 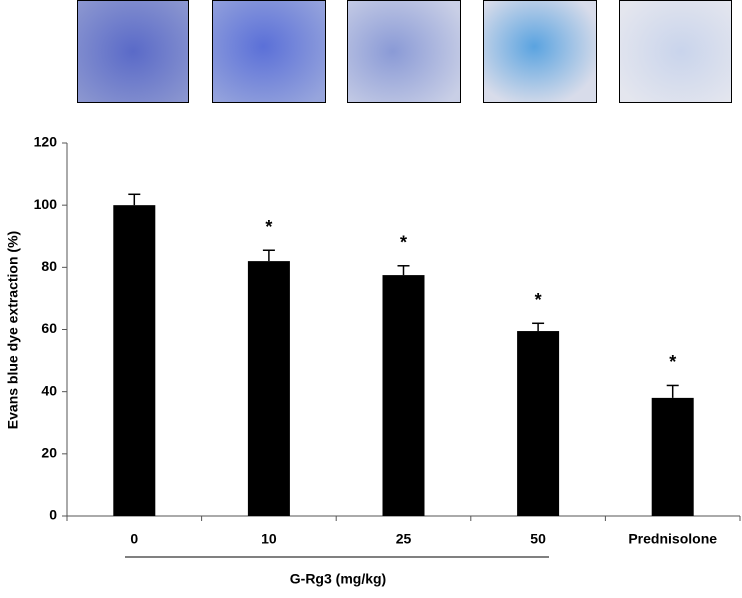 What do you see at coordinates (338, 579) in the screenshot?
I see `x-axis-label: G-Rg3 (mg/kg)` at bounding box center [338, 579].